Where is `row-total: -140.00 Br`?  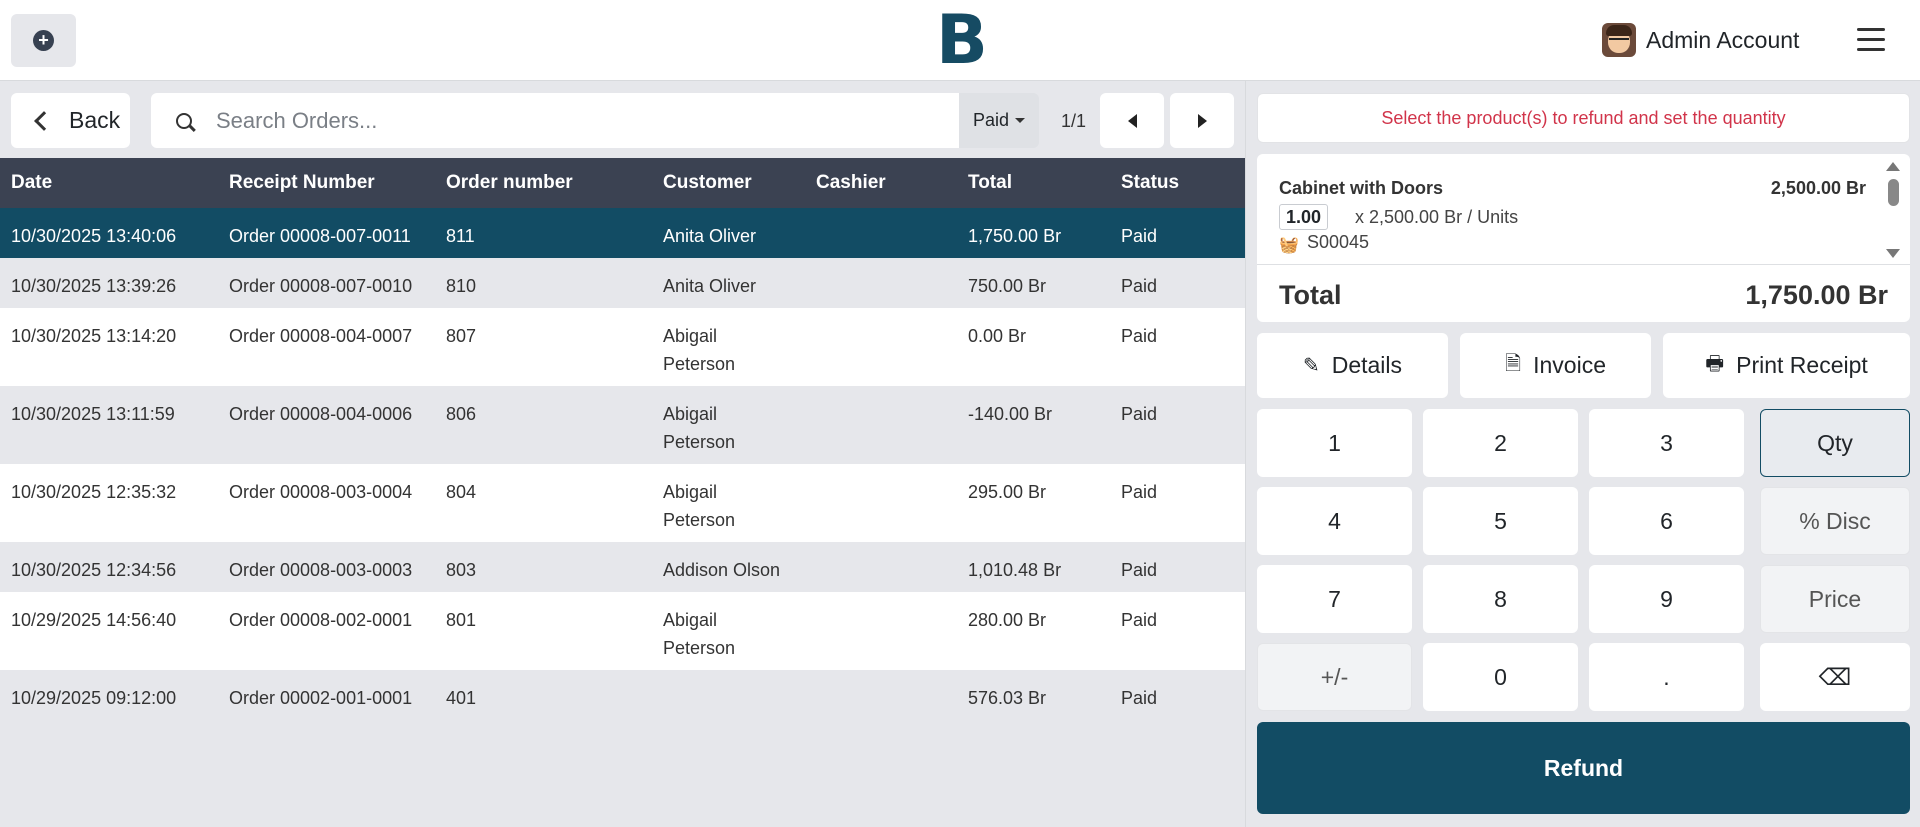
row-total: -140.00 Br is located at coordinates (1010, 414).